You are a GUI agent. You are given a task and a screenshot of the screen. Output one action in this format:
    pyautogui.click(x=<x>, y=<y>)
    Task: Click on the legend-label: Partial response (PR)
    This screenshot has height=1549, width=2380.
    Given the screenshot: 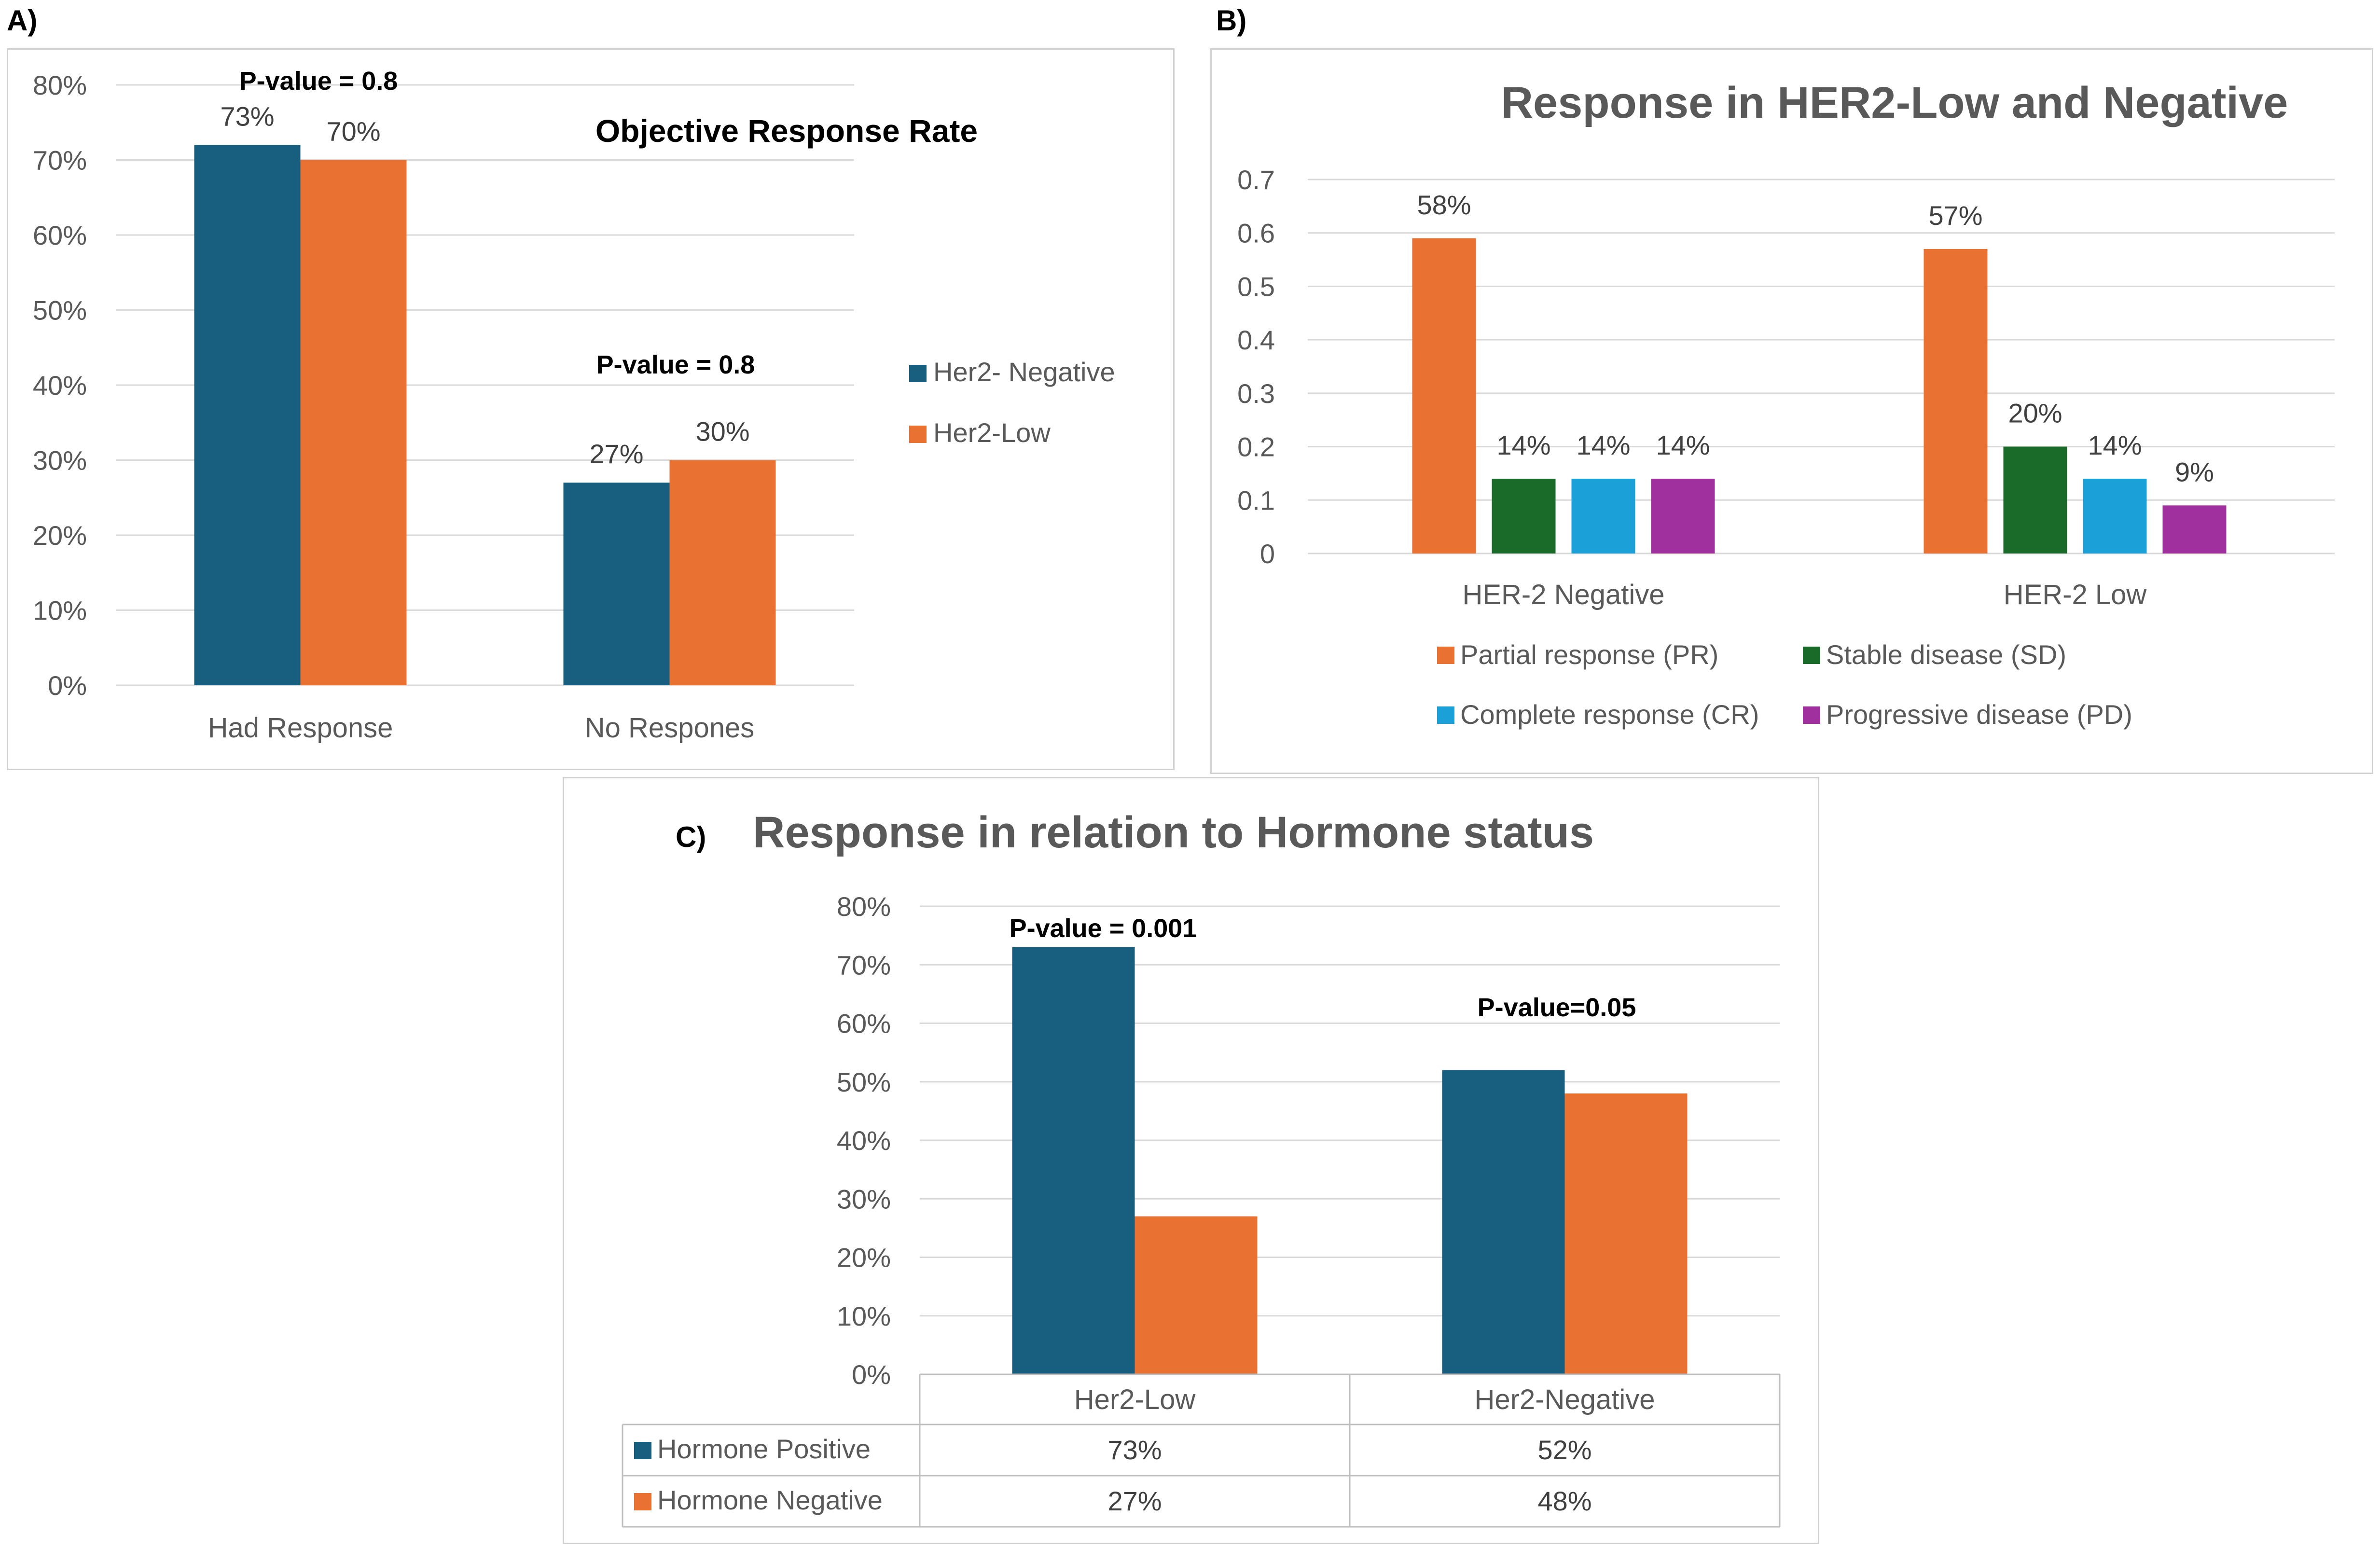 What is the action you would take?
    pyautogui.click(x=1589, y=654)
    